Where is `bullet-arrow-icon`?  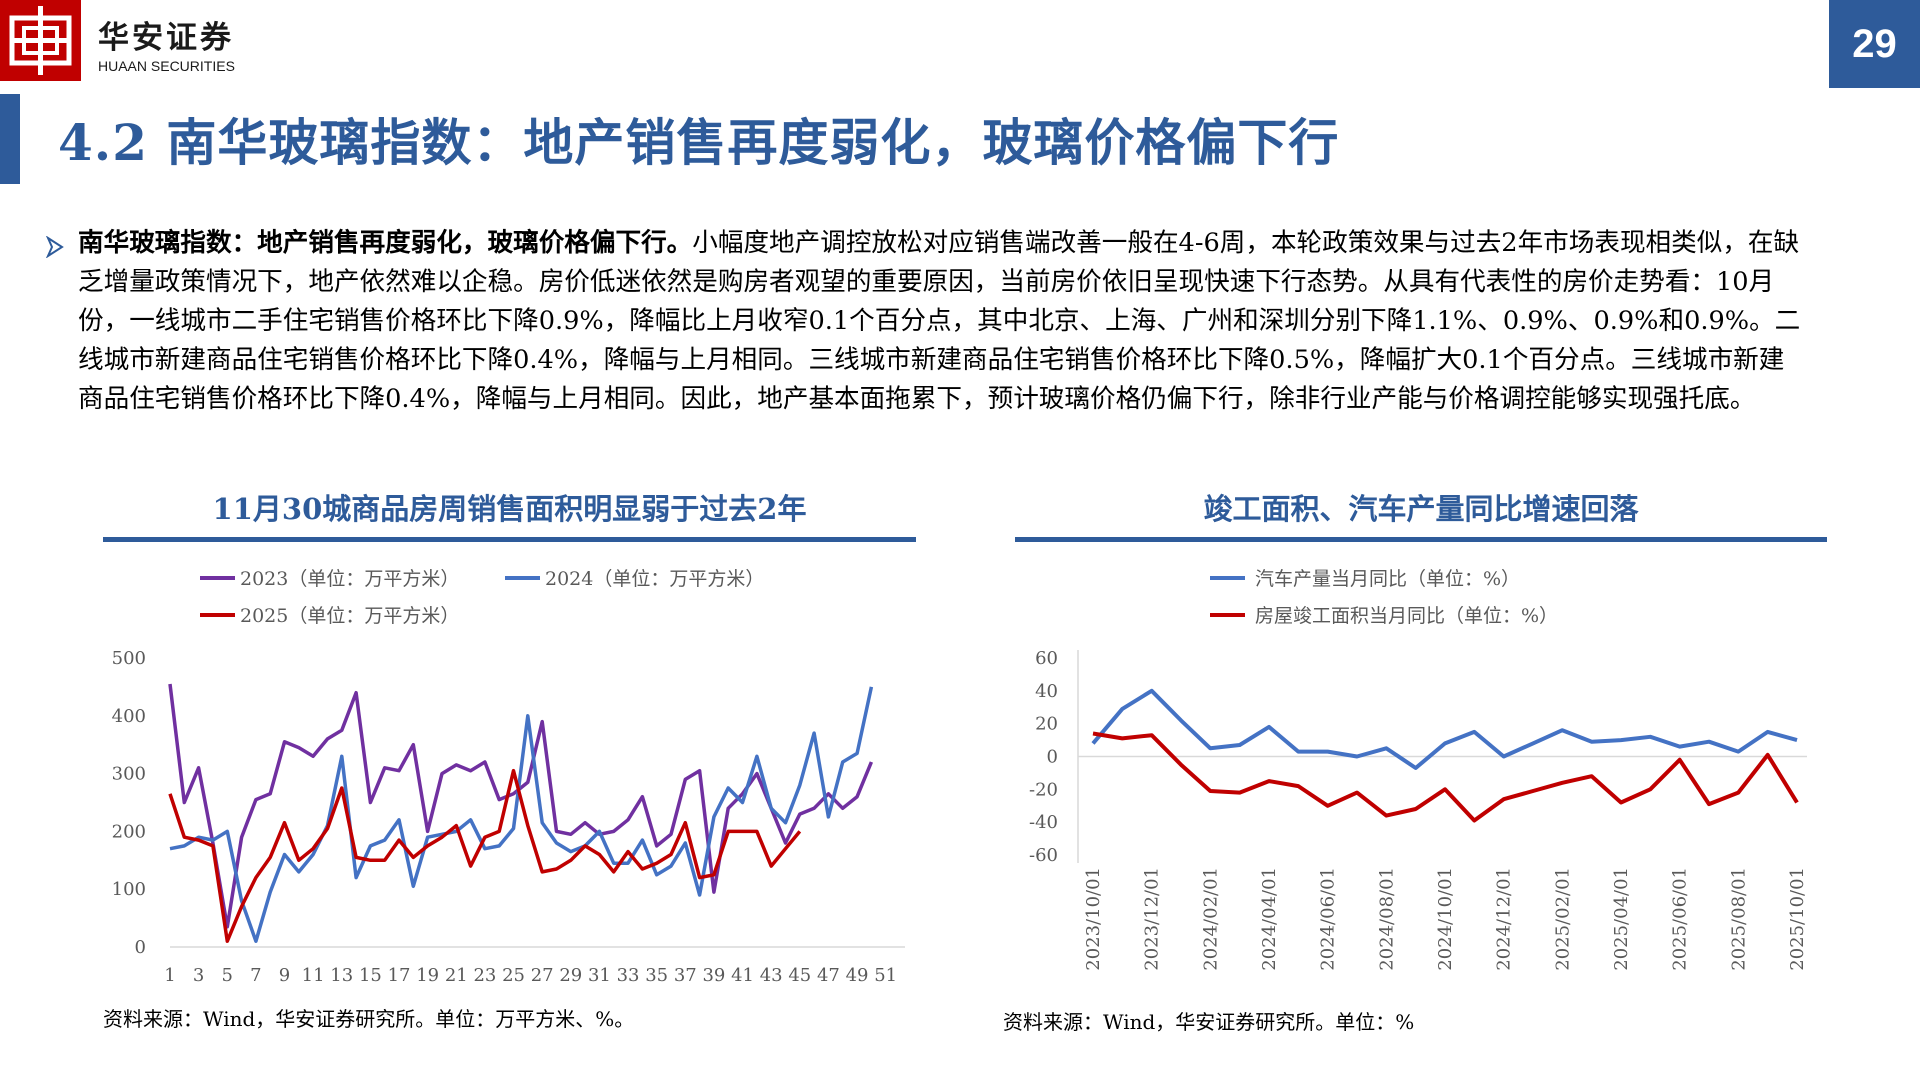
bullet-arrow-icon is located at coordinates (55, 249).